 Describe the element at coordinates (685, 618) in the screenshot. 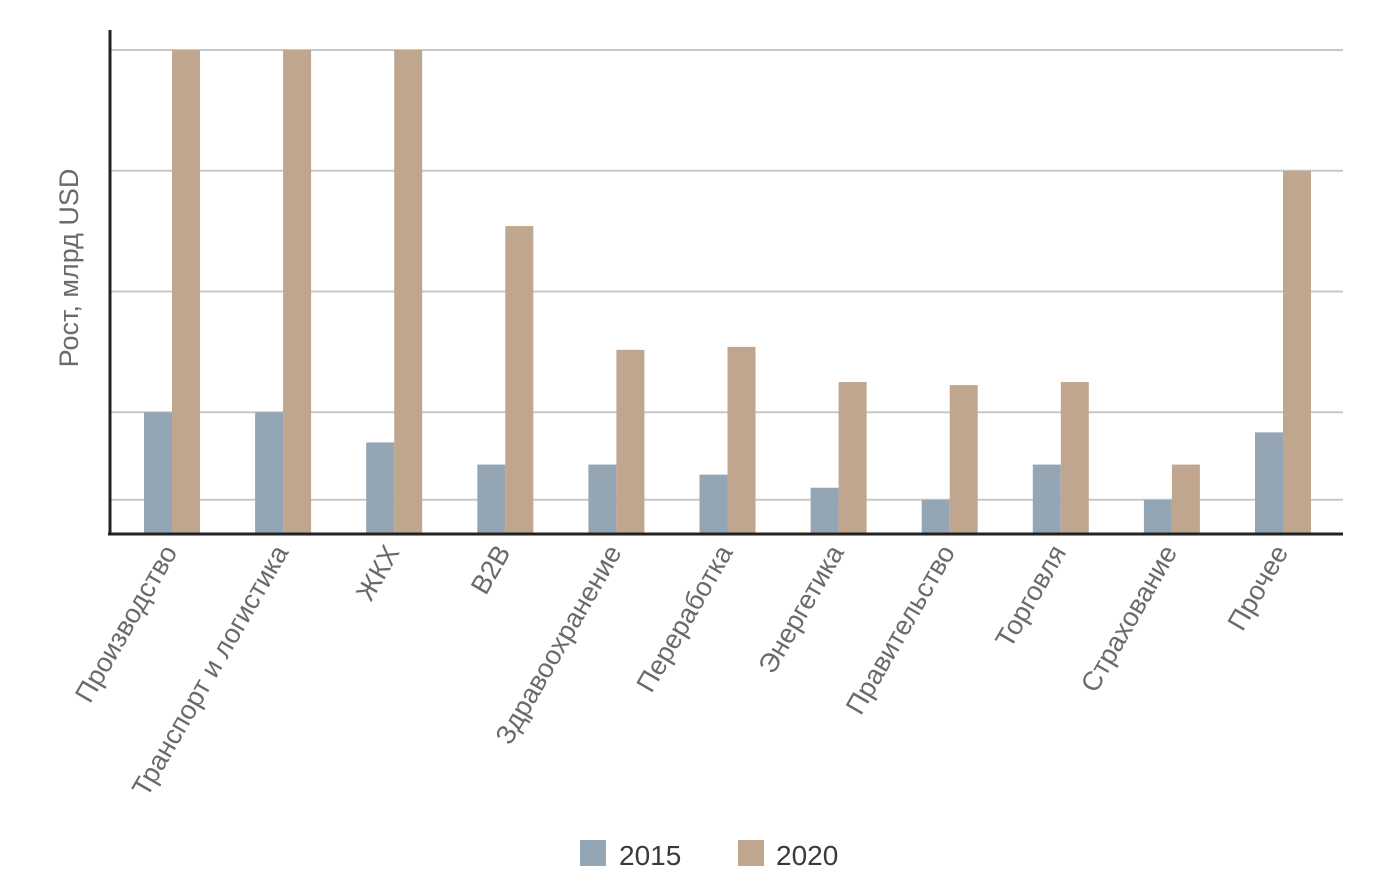

I see `category-label-5: Переработка` at that location.